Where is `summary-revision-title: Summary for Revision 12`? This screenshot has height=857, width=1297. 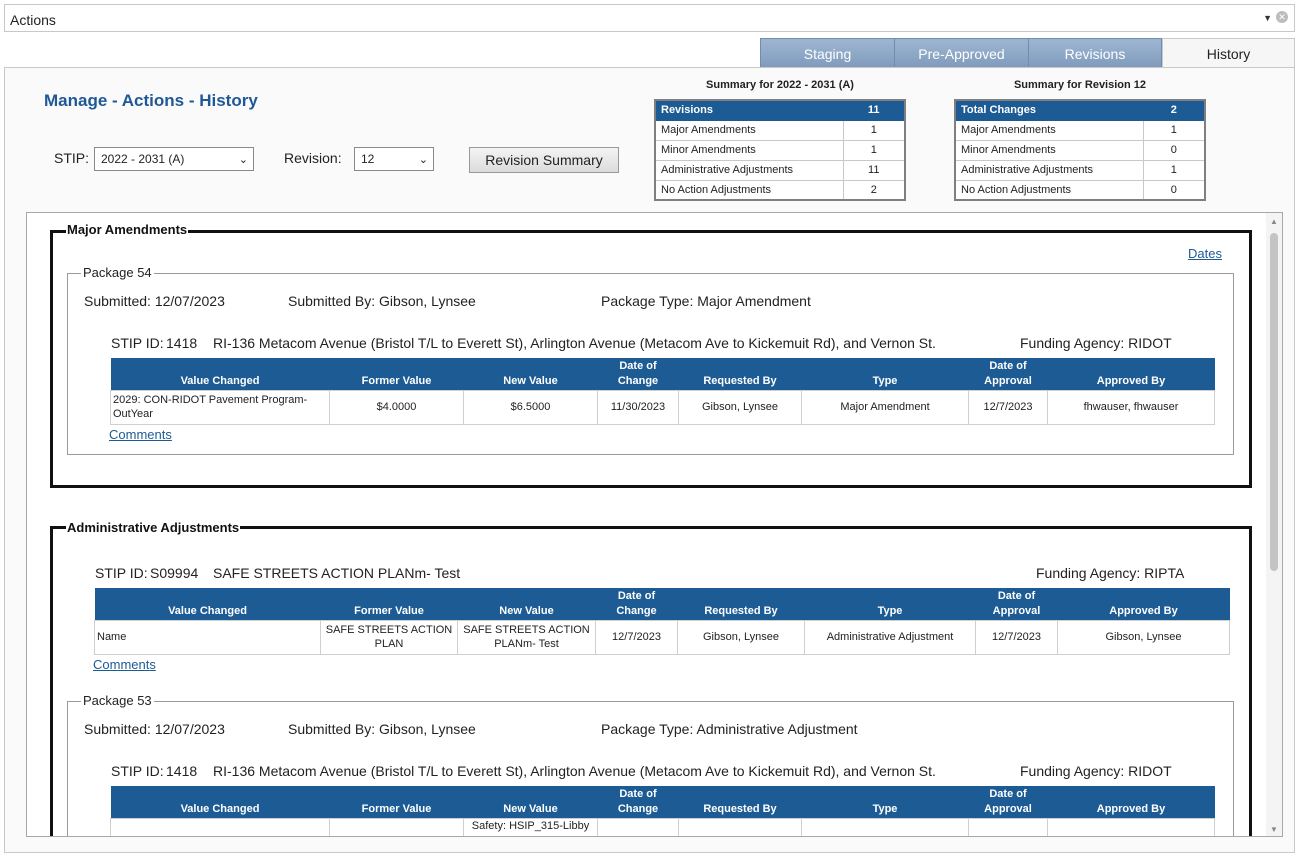 summary-revision-title: Summary for Revision 12 is located at coordinates (1080, 85).